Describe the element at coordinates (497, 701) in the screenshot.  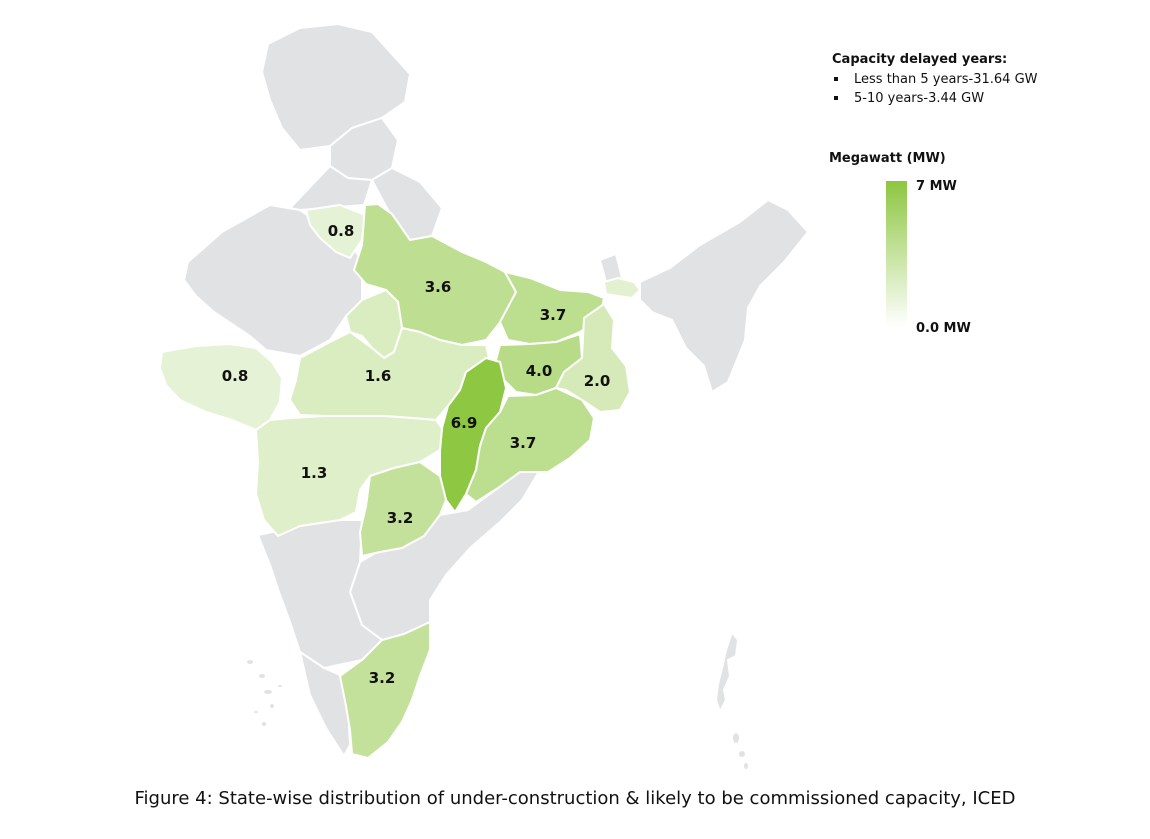
I see `islands` at that location.